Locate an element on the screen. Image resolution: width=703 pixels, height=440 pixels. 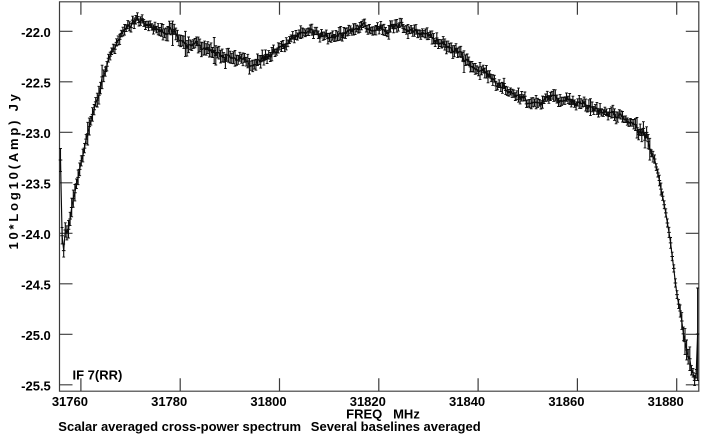
svg-text: 31780 is located at coordinates (169, 401).